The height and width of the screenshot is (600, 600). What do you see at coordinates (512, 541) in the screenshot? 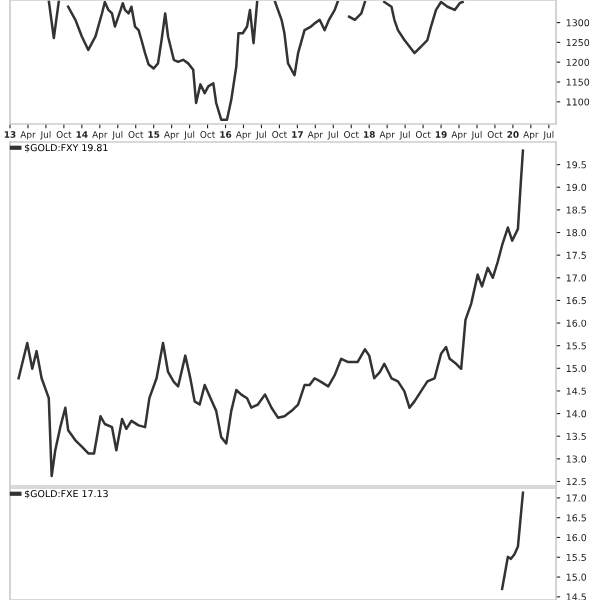
I see `line-series` at bounding box center [512, 541].